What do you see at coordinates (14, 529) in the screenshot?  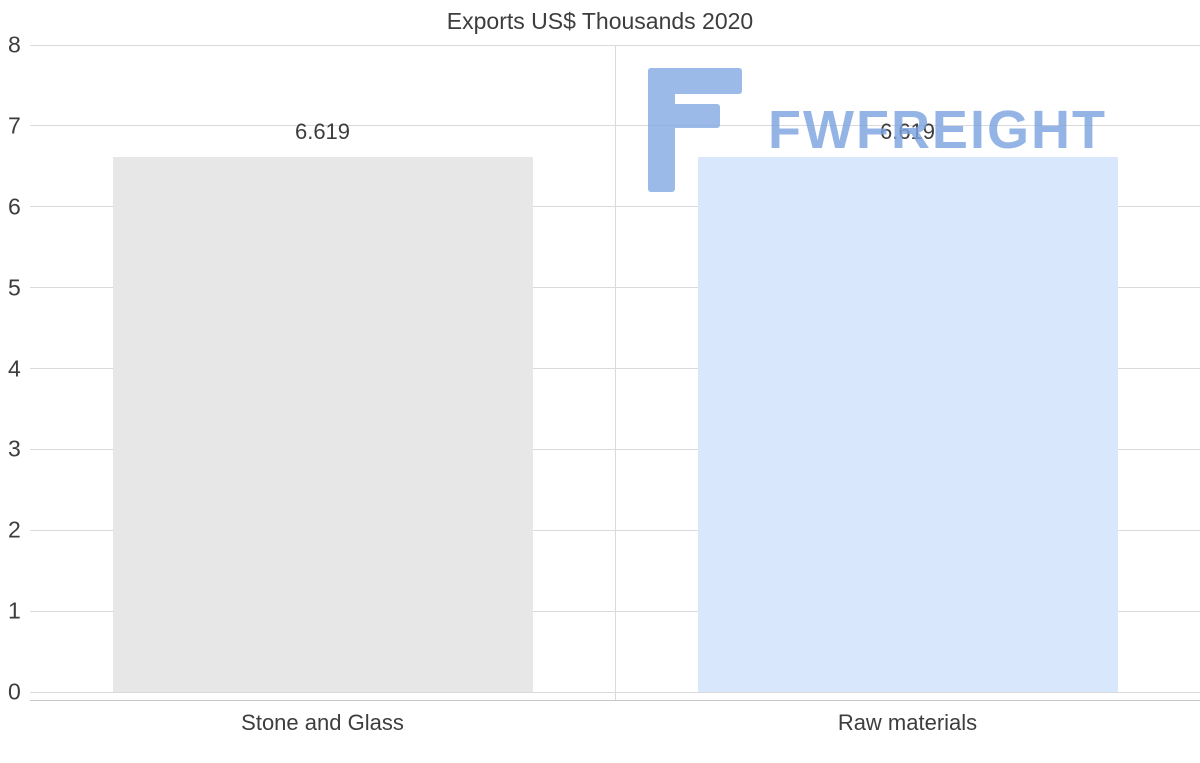 I see `y-axis-label: 2` at bounding box center [14, 529].